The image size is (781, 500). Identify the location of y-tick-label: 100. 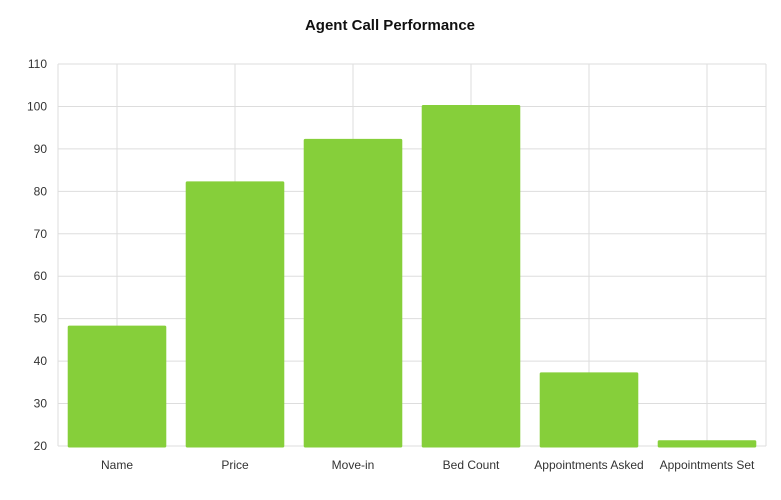
(37, 106).